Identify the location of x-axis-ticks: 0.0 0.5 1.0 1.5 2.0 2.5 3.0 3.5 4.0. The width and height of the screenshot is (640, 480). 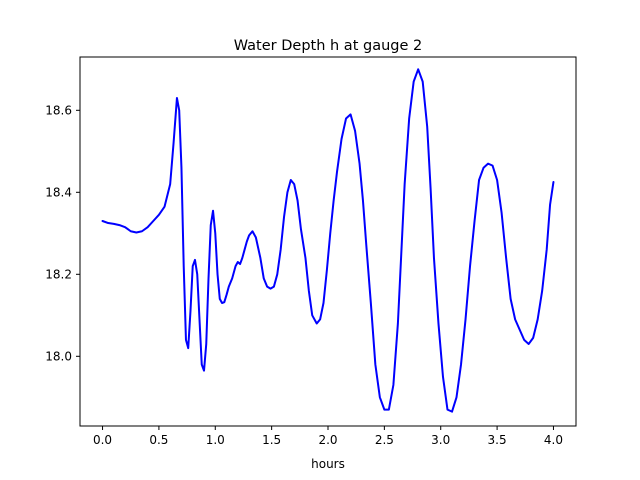
(328, 436).